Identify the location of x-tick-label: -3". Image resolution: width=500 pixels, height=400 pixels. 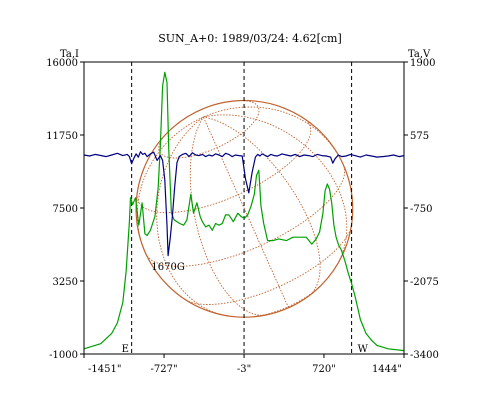
(244, 369).